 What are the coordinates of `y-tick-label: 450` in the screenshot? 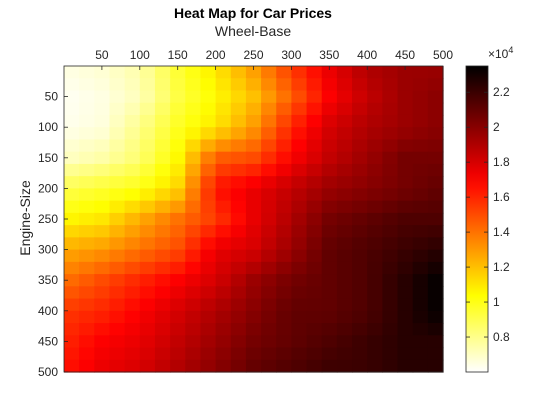 It's located at (48, 341).